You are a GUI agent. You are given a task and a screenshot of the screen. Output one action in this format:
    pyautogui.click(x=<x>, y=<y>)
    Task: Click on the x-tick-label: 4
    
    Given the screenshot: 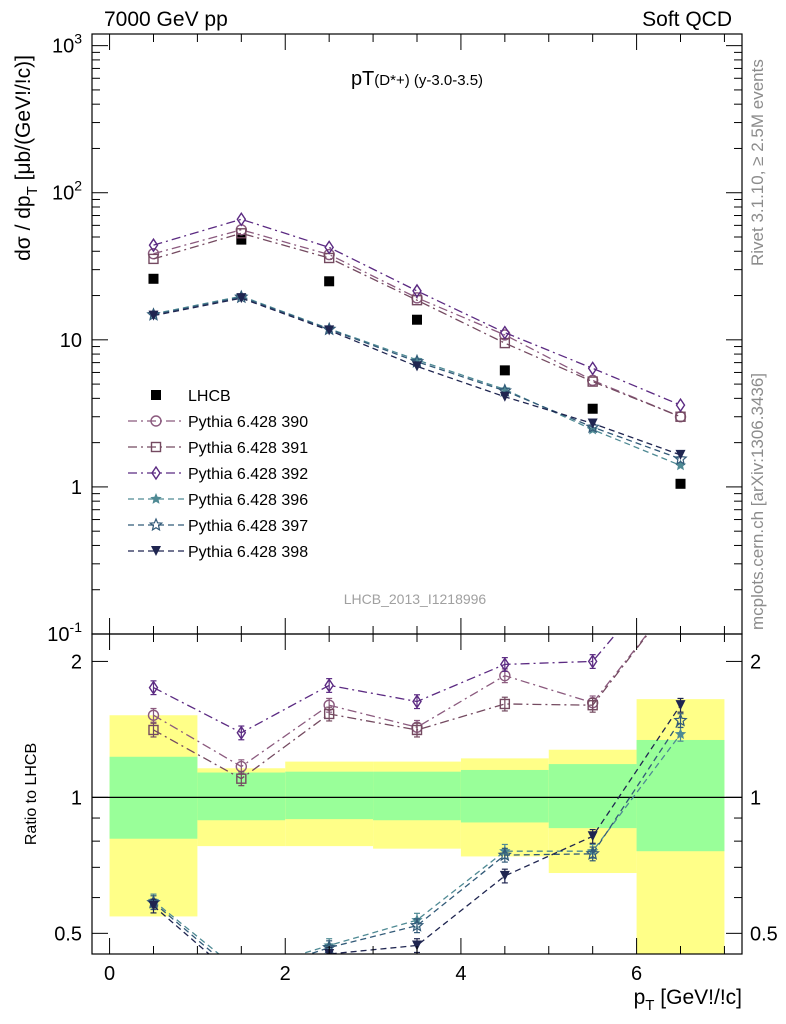 What is the action you would take?
    pyautogui.click(x=460, y=974)
    